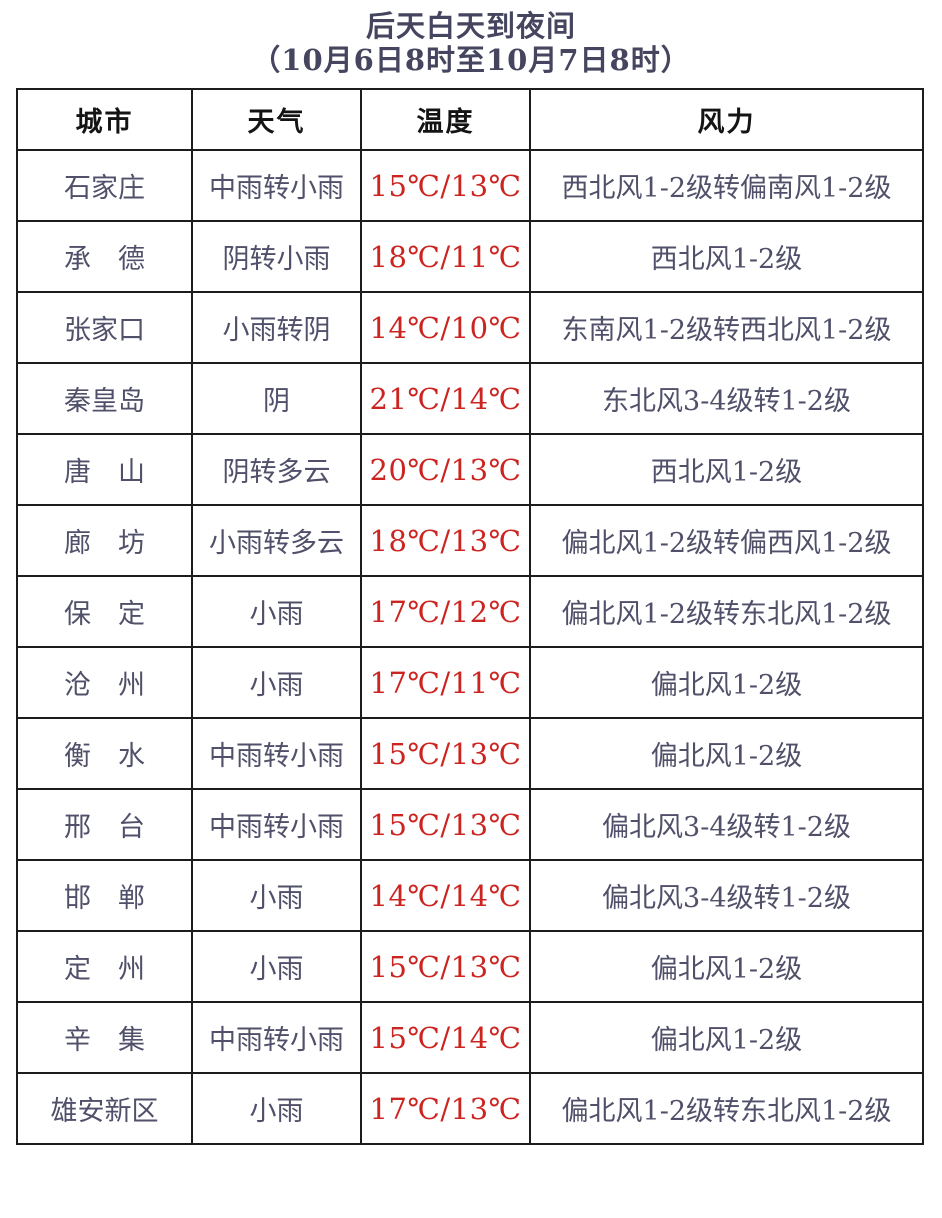  I want to click on table-row: 辛 集 中雨转小雨 15℃/14℃ 偏北风1-2级, so click(470, 1037).